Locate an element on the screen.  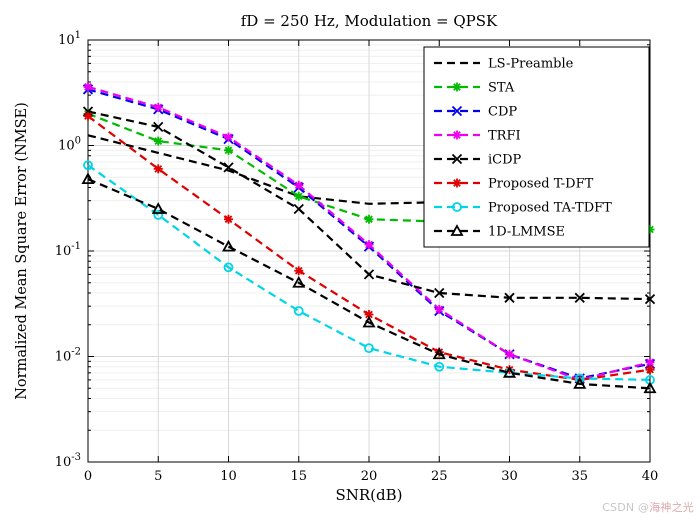
svg-text: 10⁰ is located at coordinates (69, 145).